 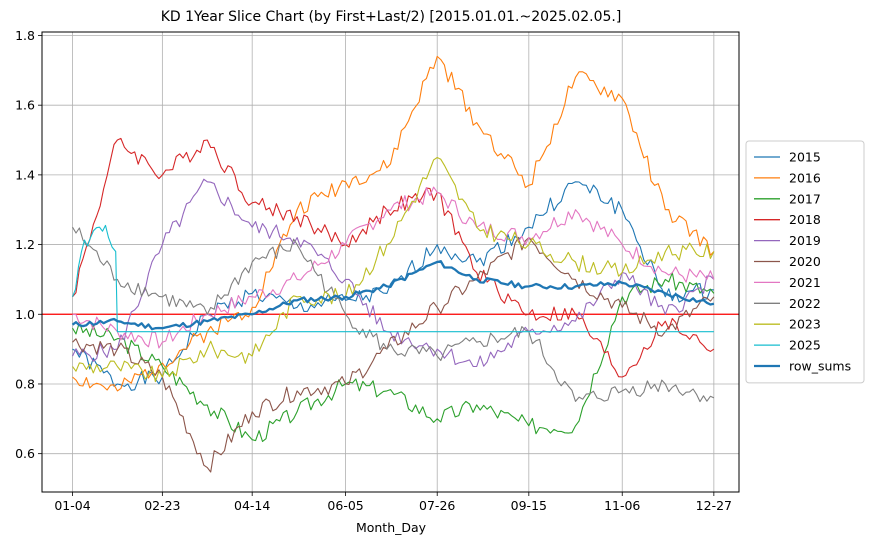 What do you see at coordinates (805, 198) in the screenshot?
I see `legend-label: 2017` at bounding box center [805, 198].